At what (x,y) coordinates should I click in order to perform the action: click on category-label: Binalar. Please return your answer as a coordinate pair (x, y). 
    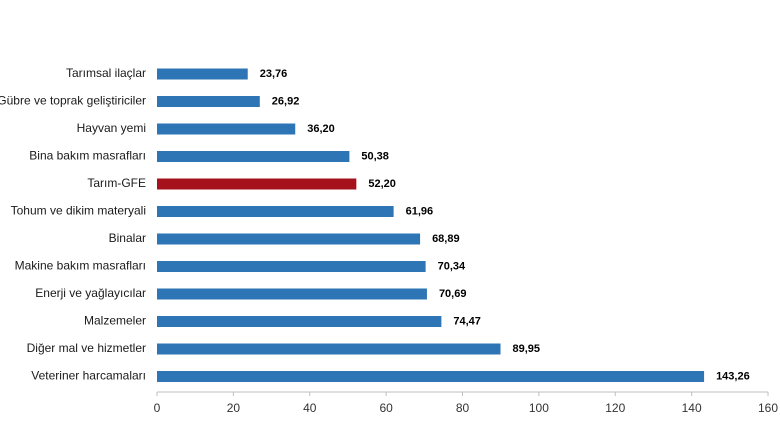
    Looking at the image, I should click on (127, 238).